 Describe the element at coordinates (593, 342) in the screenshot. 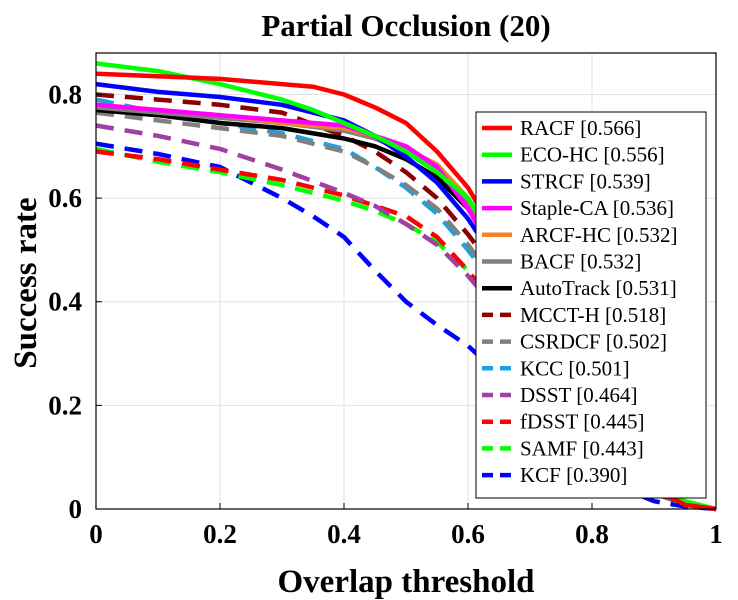

I see `legend-label-csrdcf: CSRDCF [0.502]` at that location.